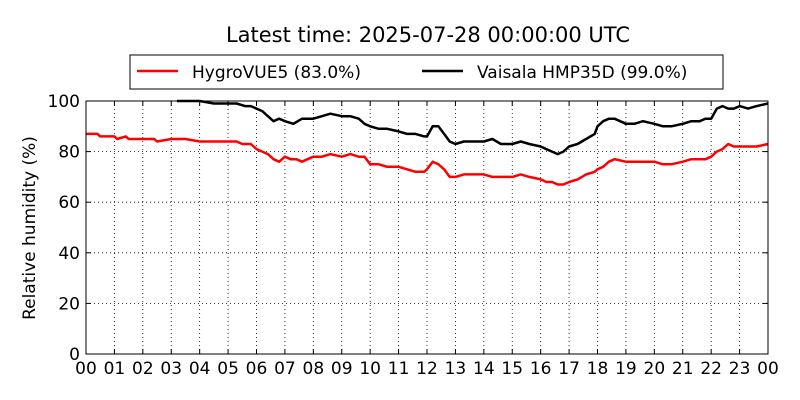 Image resolution: width=800 pixels, height=400 pixels. Describe the element at coordinates (427, 369) in the screenshot. I see `x-tick-label: 12` at that location.